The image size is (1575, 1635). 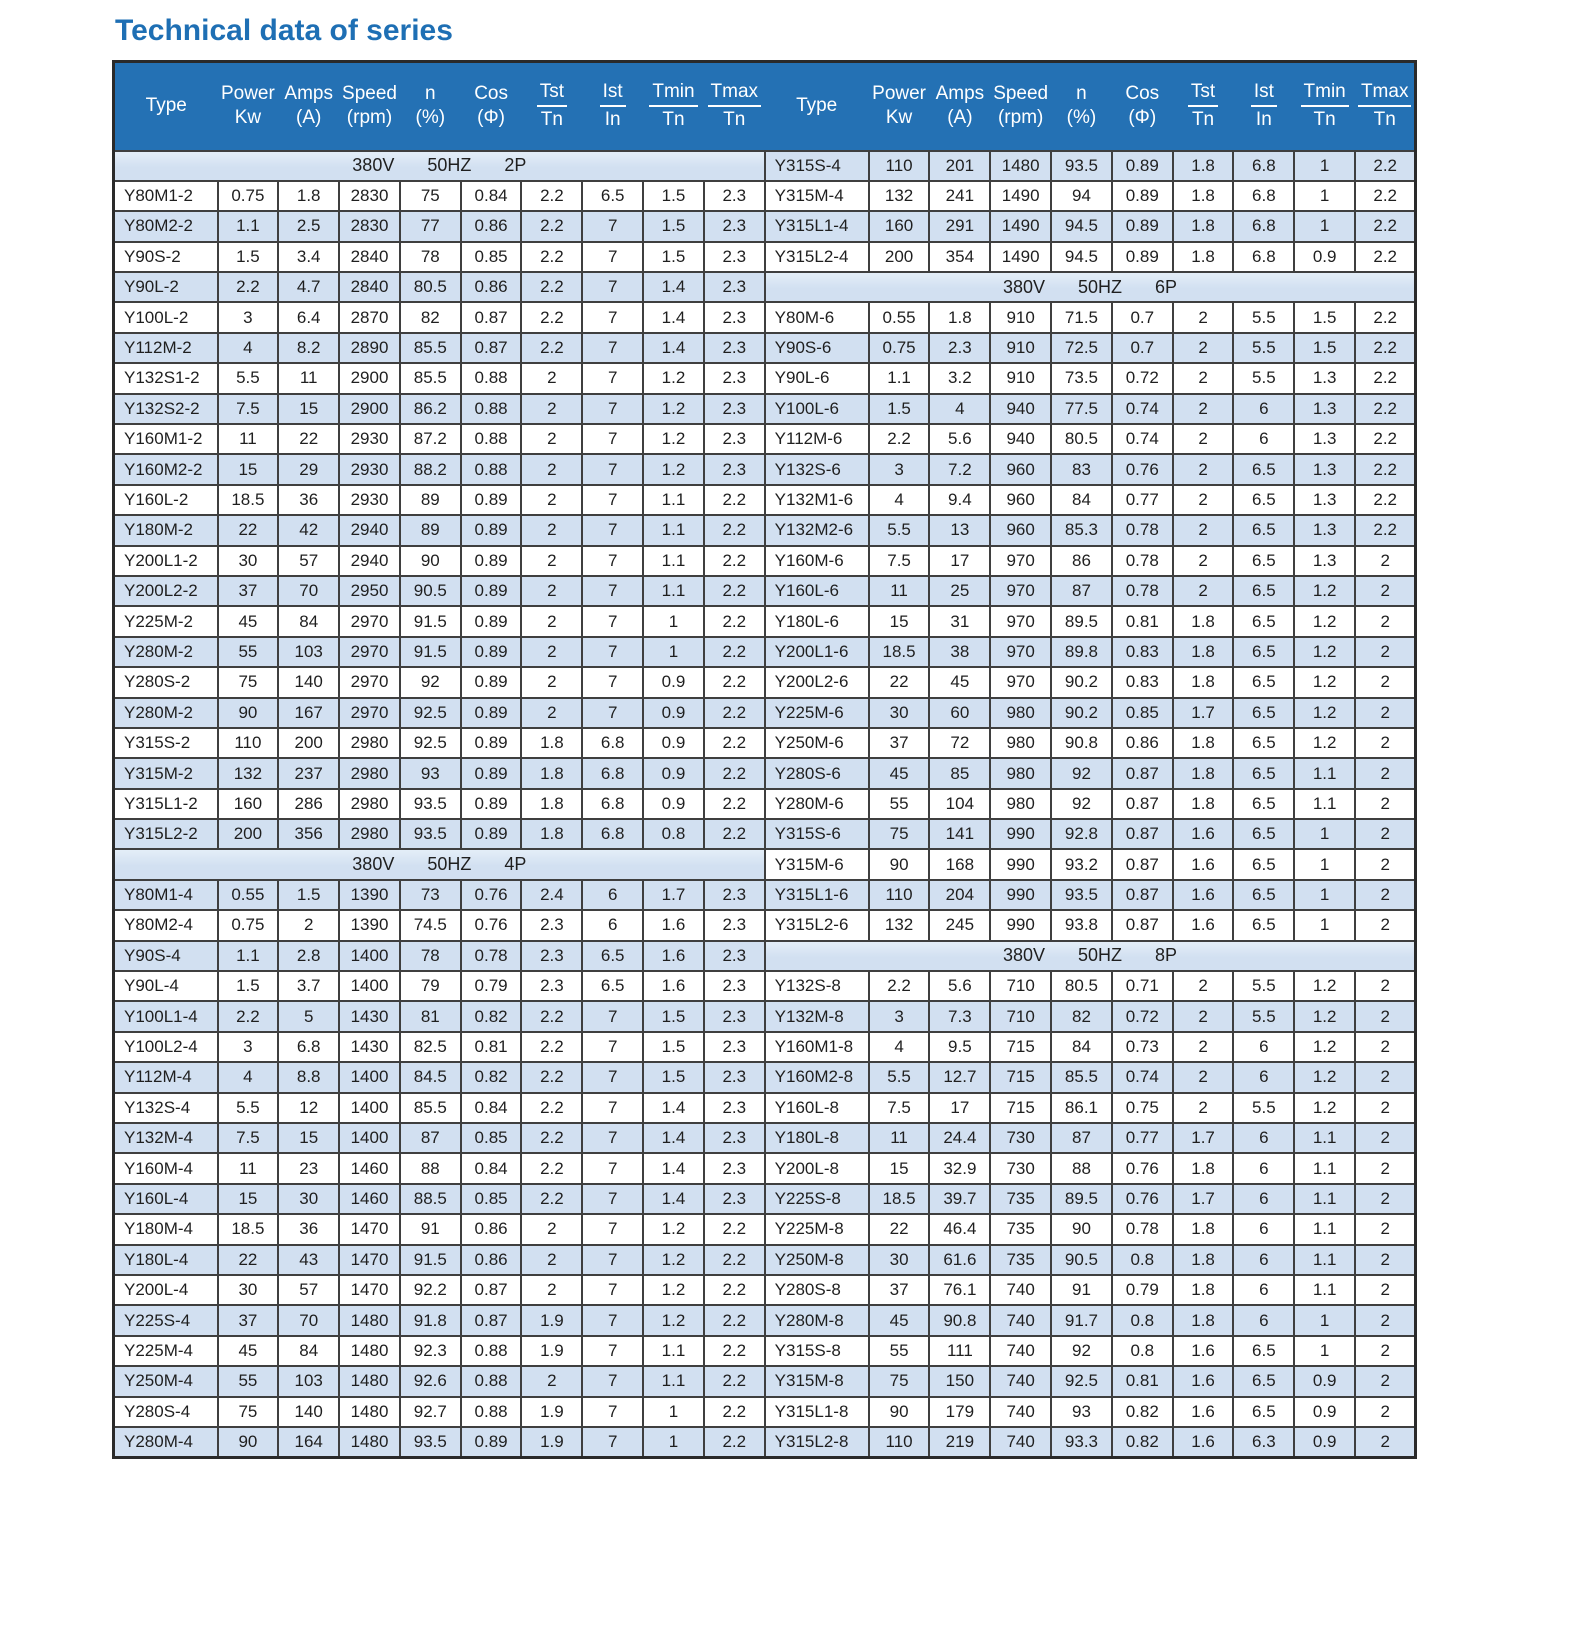 I want to click on value-cell: 90, so click(x=248, y=712).